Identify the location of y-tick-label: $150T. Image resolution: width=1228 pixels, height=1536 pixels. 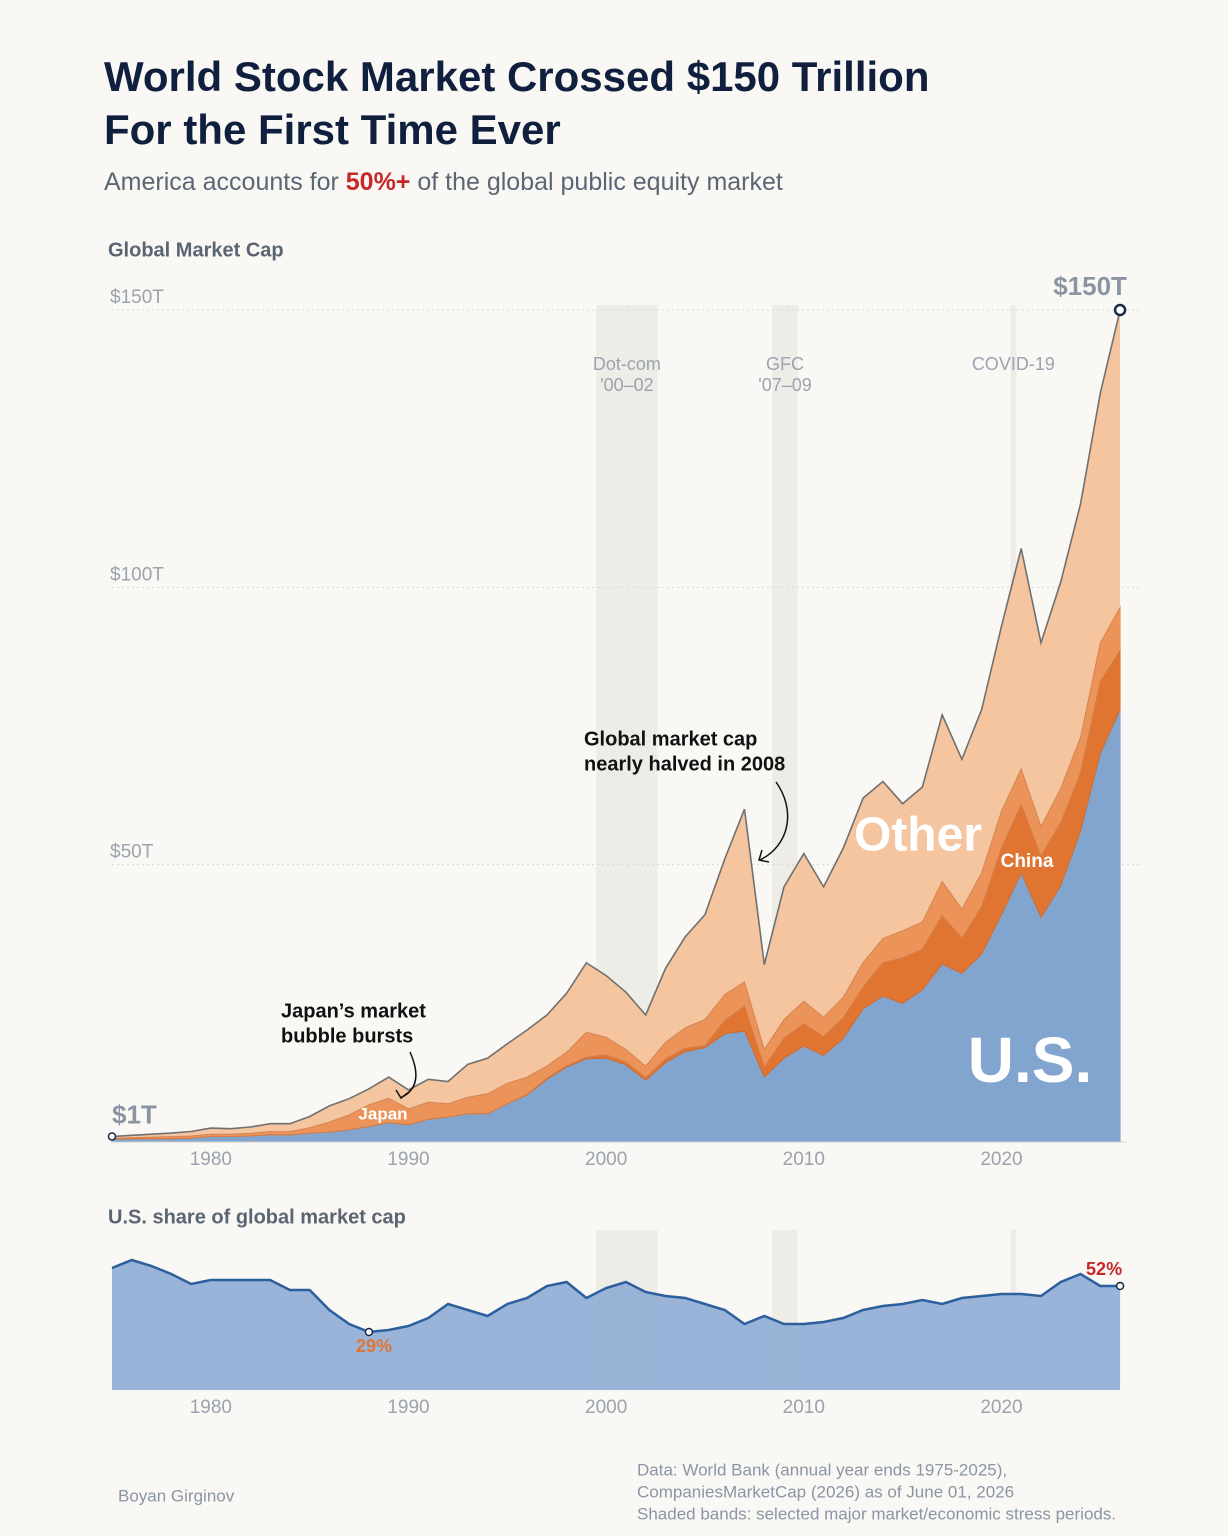
(137, 297).